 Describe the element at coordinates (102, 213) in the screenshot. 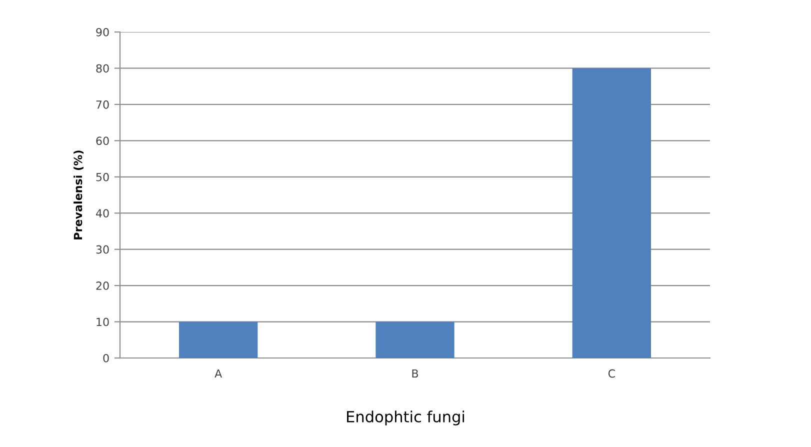

I see `y-tick-label: 40` at that location.